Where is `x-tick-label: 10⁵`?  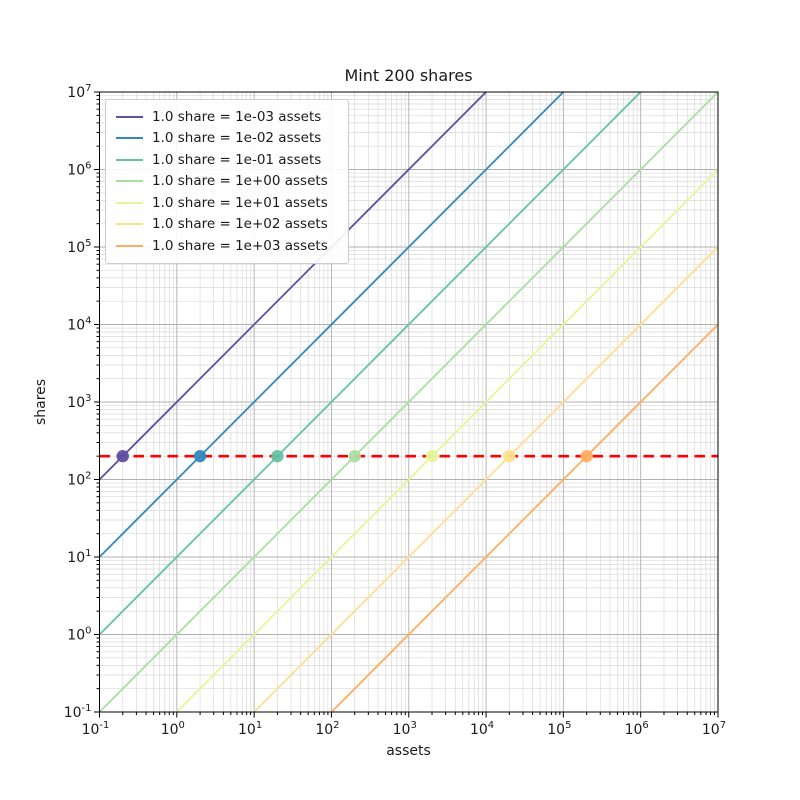
x-tick-label: 10⁵ is located at coordinates (559, 729).